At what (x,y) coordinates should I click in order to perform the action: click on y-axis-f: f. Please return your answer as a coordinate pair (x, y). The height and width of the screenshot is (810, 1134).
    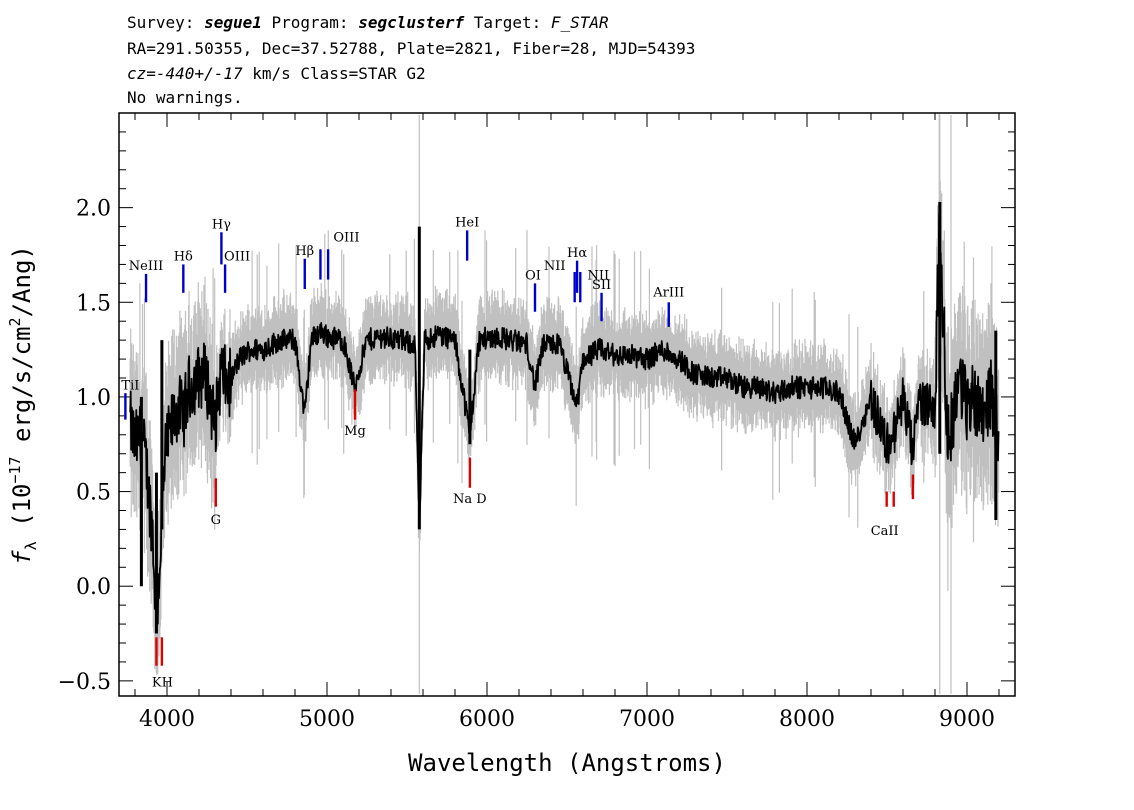
    Looking at the image, I should click on (22, 557).